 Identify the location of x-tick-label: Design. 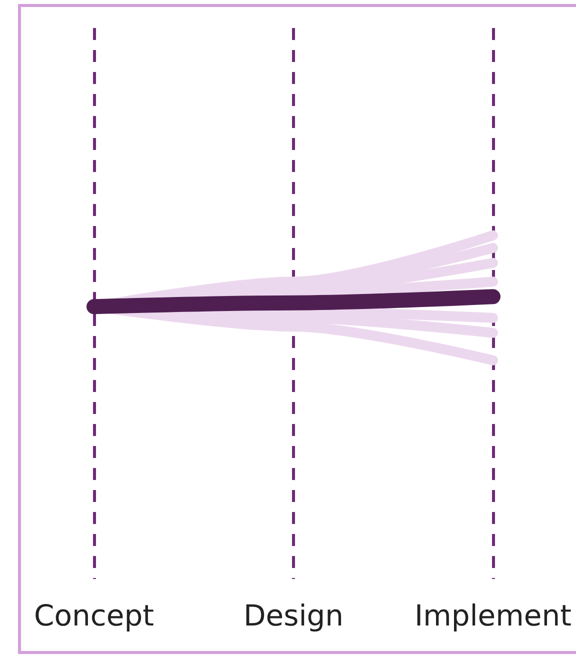
(293, 615).